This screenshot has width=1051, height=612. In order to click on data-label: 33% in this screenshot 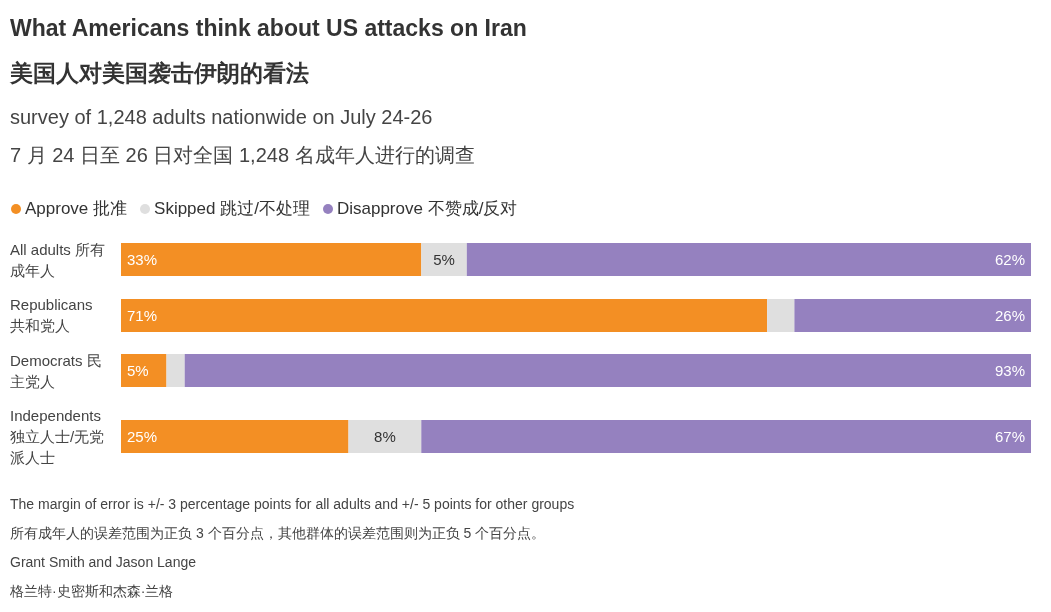, I will do `click(142, 260)`.